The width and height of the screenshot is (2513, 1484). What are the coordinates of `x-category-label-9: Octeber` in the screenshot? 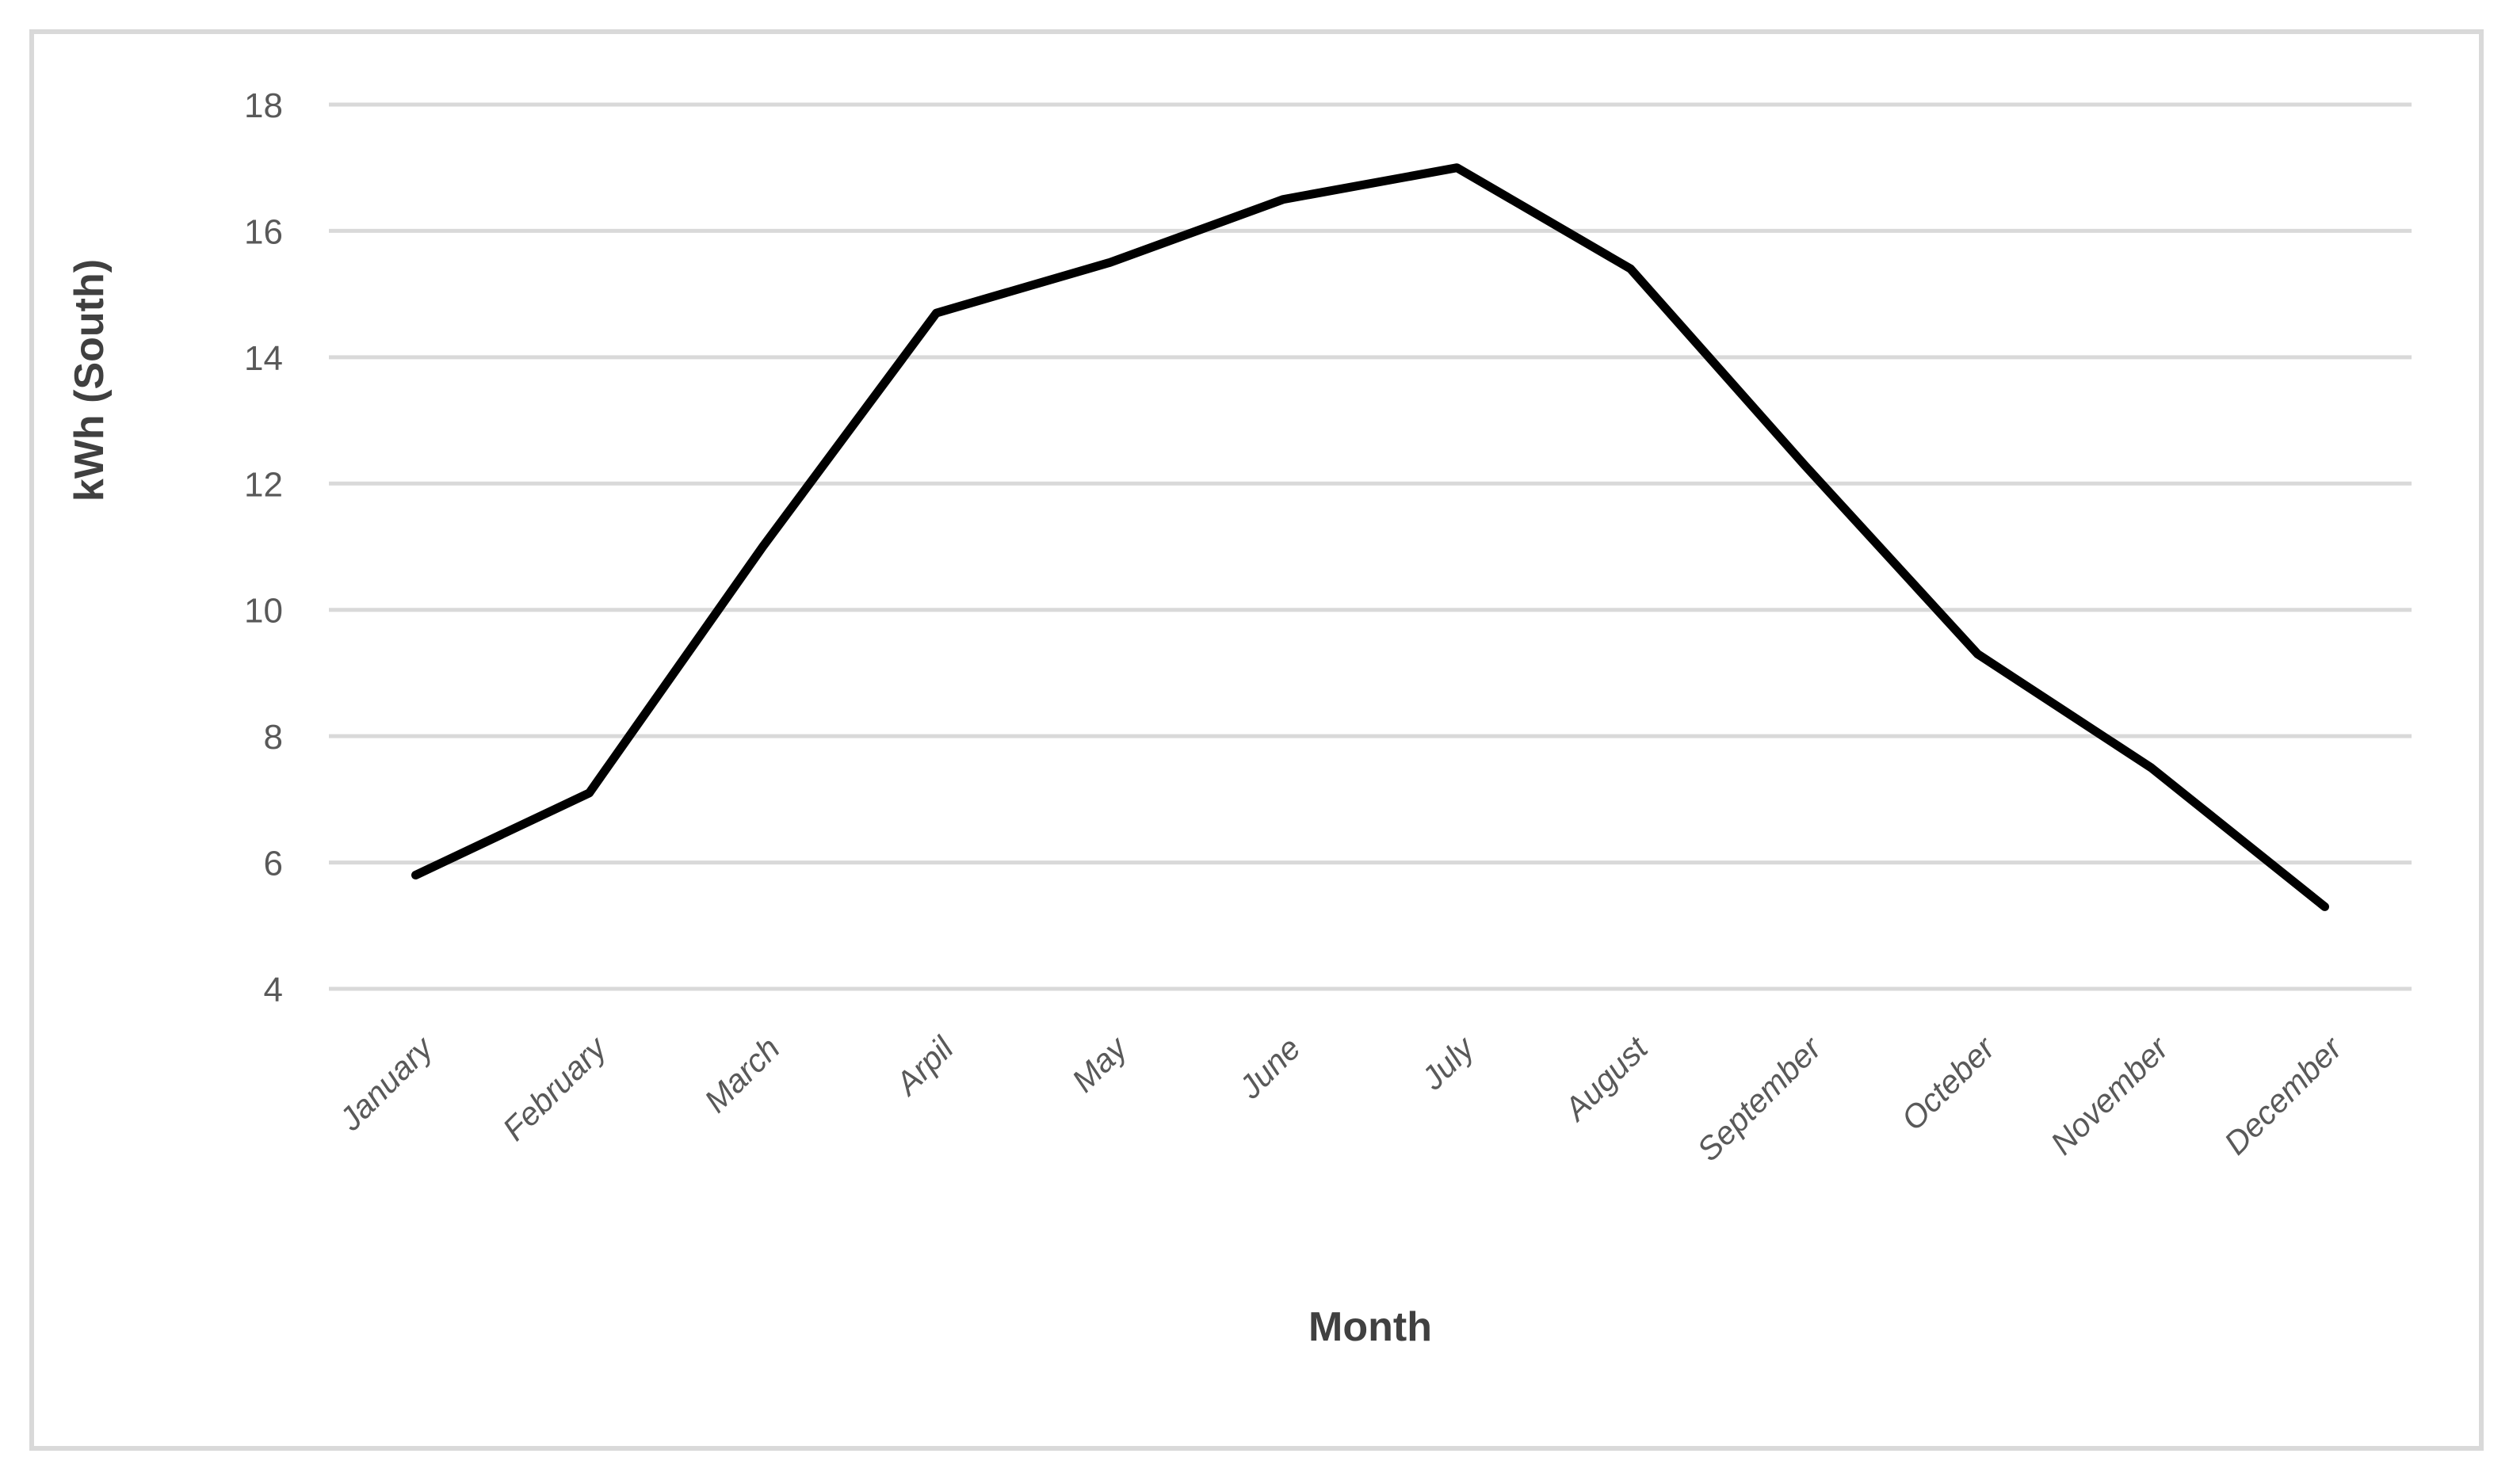 It's located at (1949, 1082).